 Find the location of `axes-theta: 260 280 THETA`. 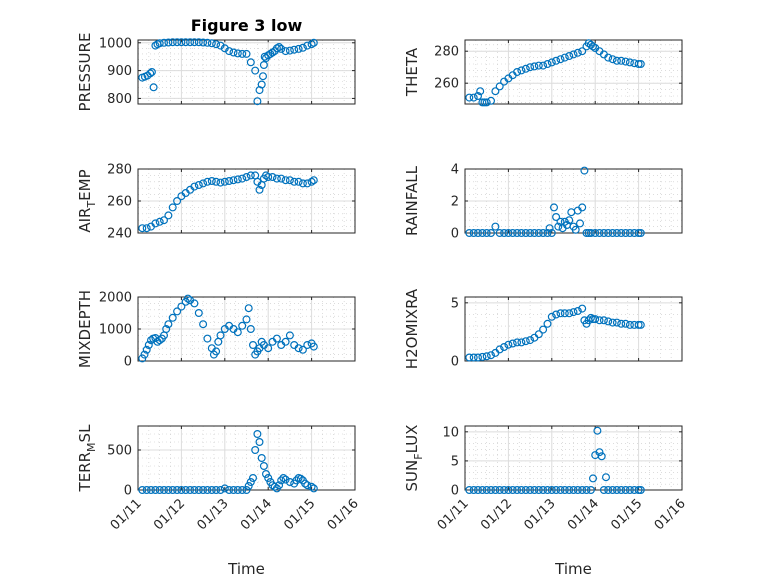

axes-theta: 260 280 THETA is located at coordinates (543, 73).